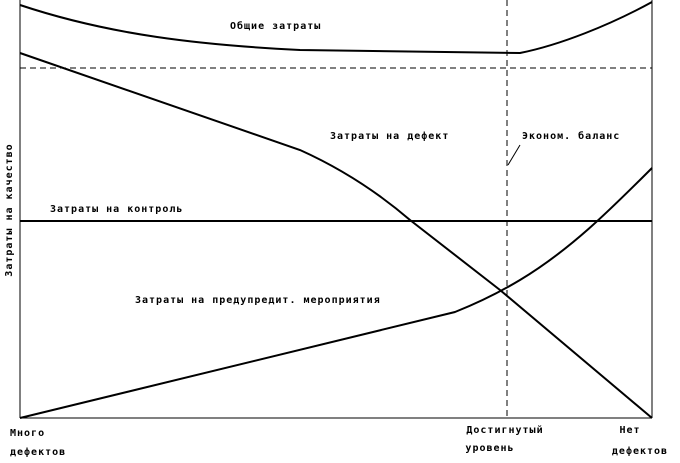 This screenshot has width=680, height=463. Describe the element at coordinates (504, 430) in the screenshot. I see `x-label: Достигнутый` at that location.